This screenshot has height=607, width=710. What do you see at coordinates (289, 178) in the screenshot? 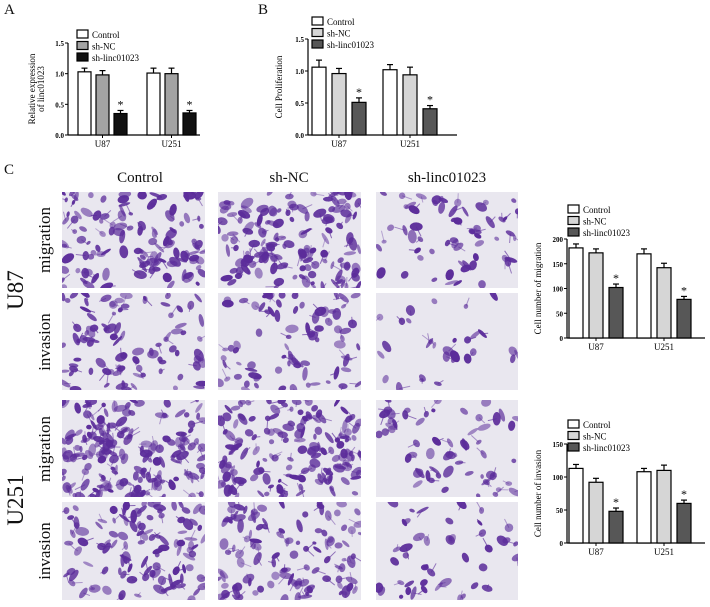
I see `column-header-sh-nc: sh-NC` at bounding box center [289, 178].